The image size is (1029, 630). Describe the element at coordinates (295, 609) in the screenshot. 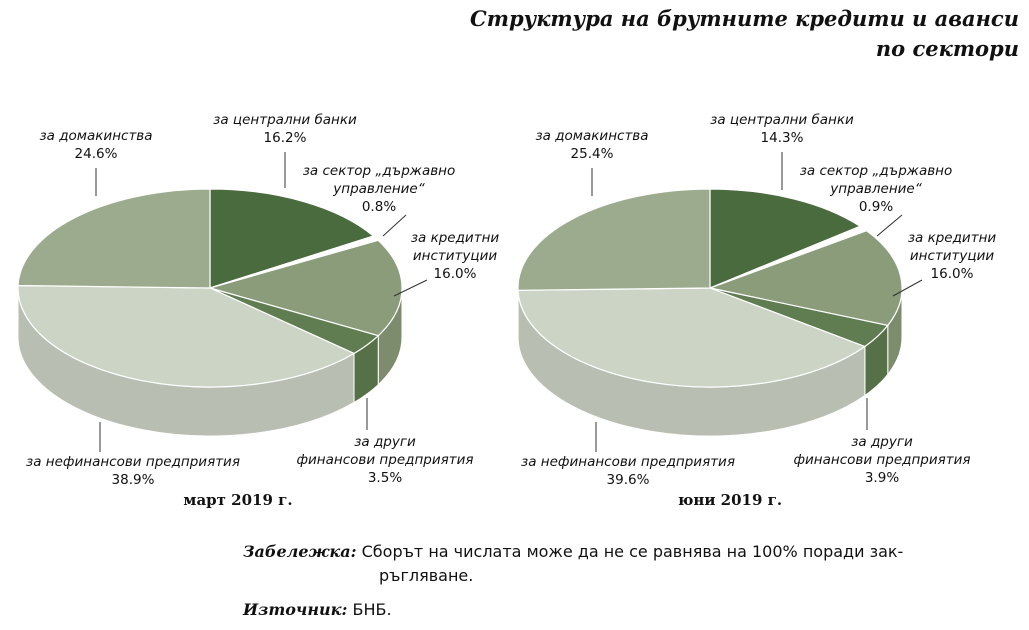

I see `source-label: Източник:` at that location.